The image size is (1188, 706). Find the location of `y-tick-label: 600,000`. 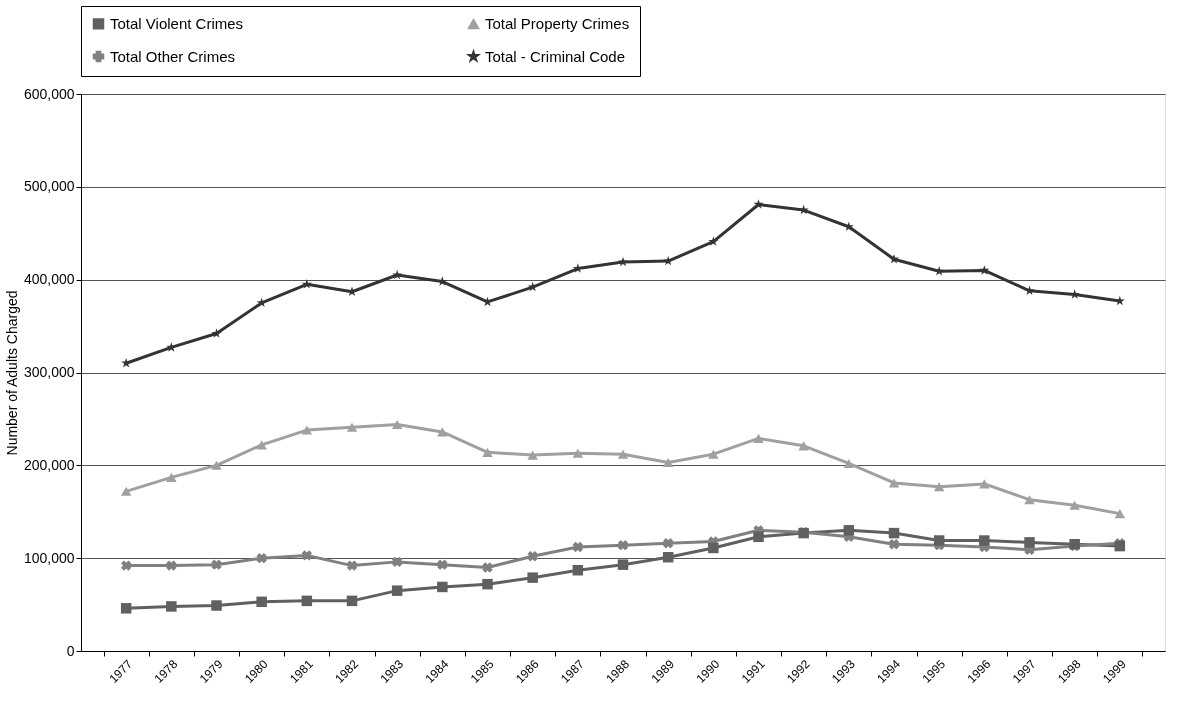

y-tick-label: 600,000 is located at coordinates (49, 93).